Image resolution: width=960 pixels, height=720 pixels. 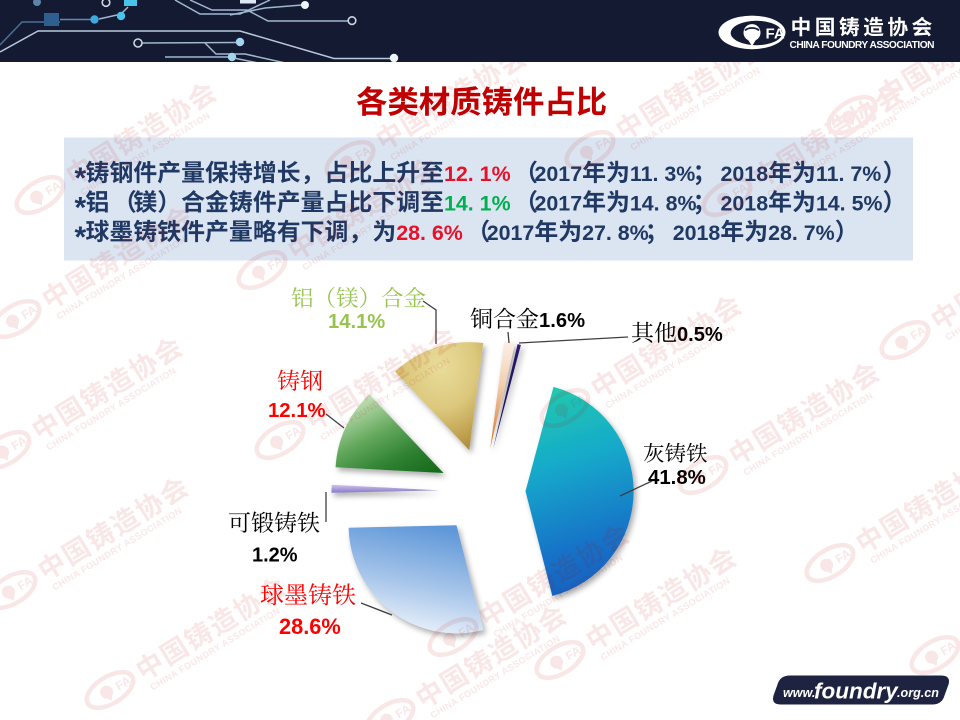 I want to click on svg-text: 11. 3%, so click(x=662, y=174).